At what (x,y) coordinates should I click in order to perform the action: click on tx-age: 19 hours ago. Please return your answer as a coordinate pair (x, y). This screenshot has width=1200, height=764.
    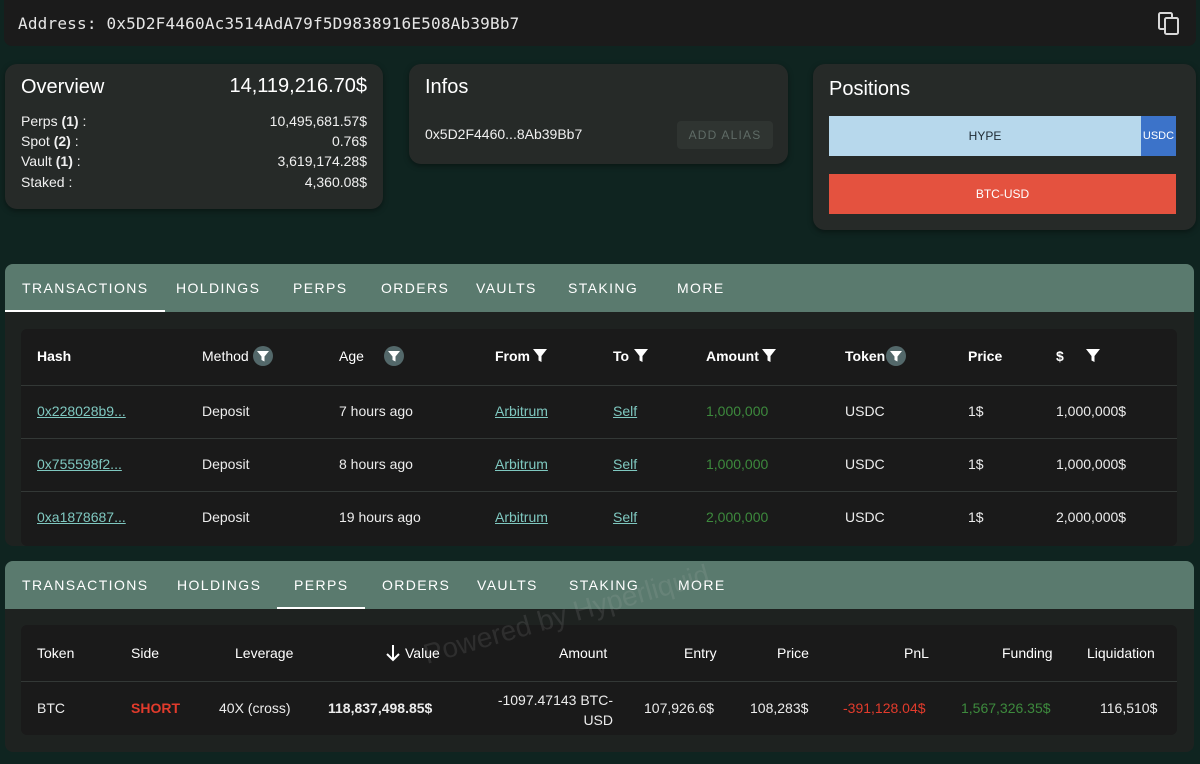
    Looking at the image, I should click on (380, 517).